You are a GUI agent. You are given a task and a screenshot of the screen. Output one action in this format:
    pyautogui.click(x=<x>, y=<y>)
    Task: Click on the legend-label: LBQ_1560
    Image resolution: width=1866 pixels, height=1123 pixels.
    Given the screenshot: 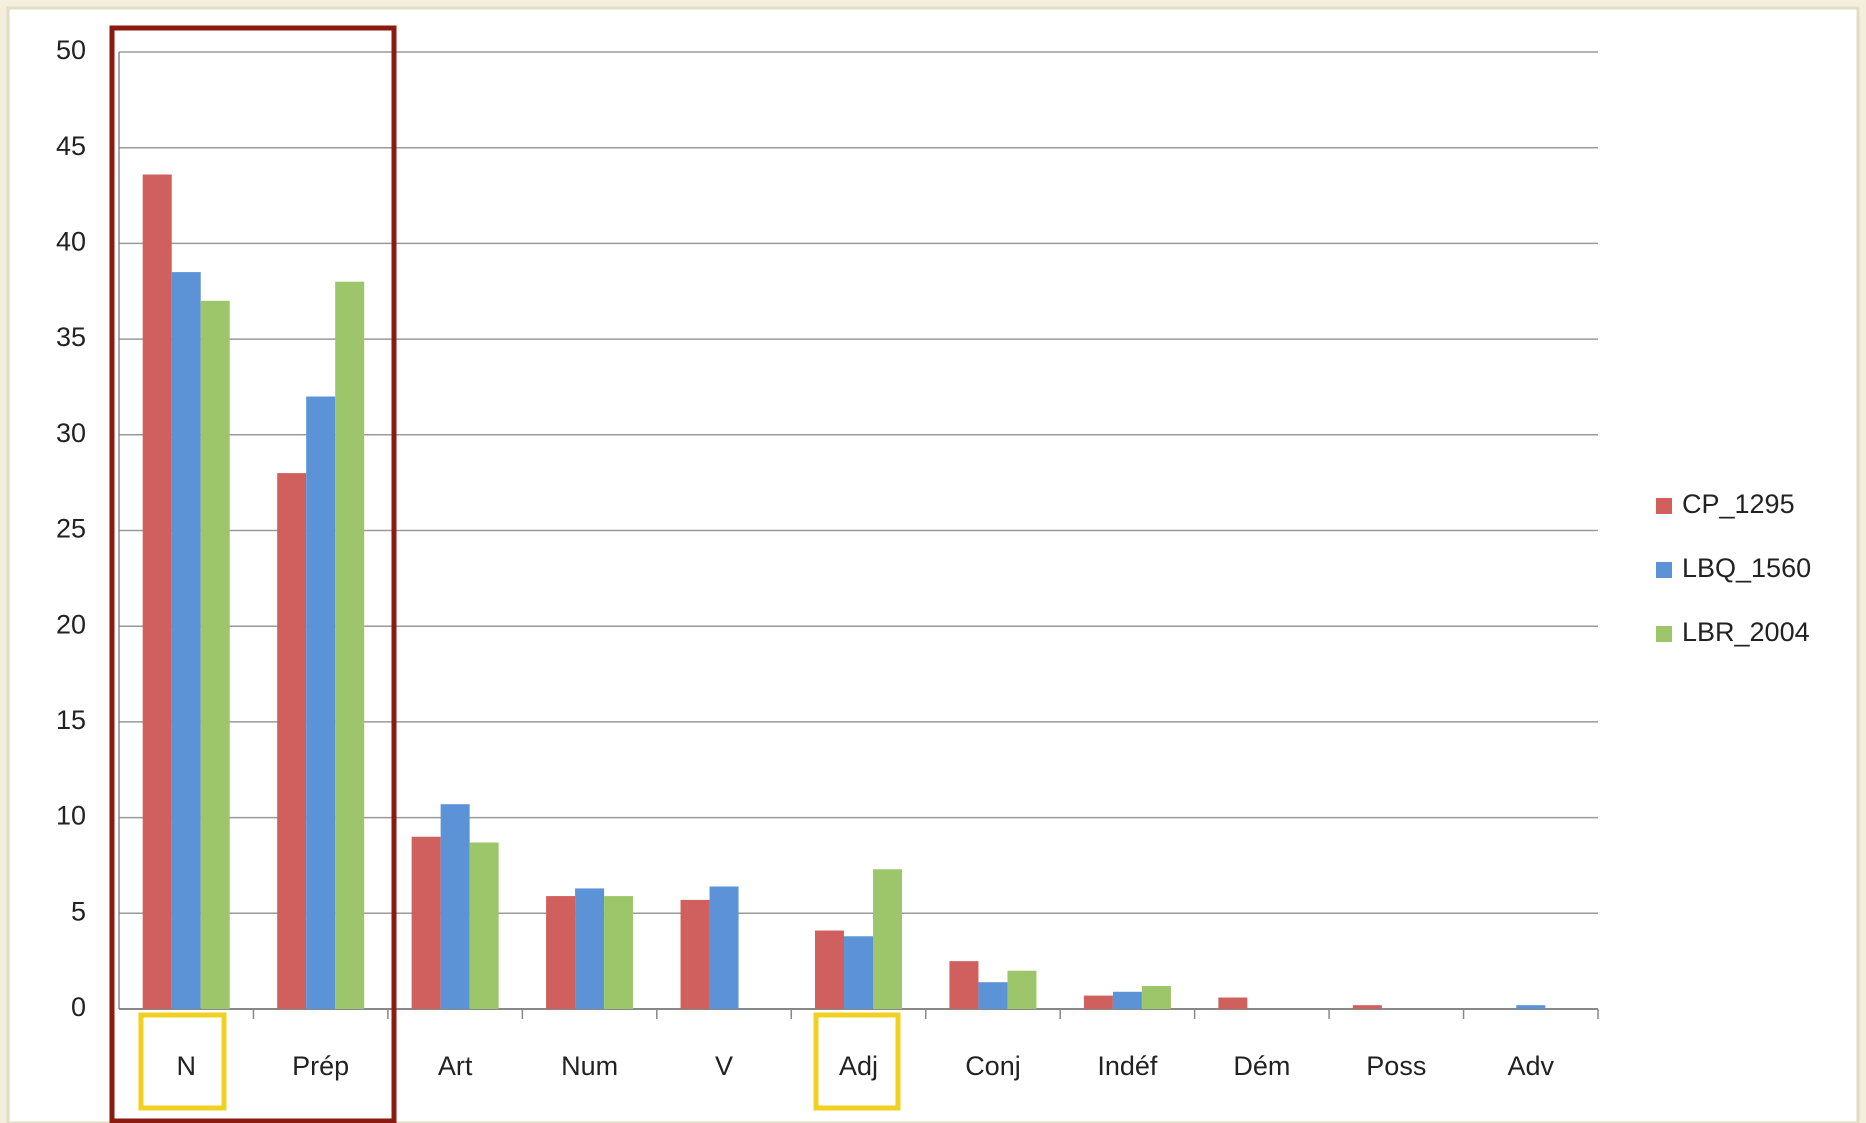 What is the action you would take?
    pyautogui.click(x=1746, y=568)
    